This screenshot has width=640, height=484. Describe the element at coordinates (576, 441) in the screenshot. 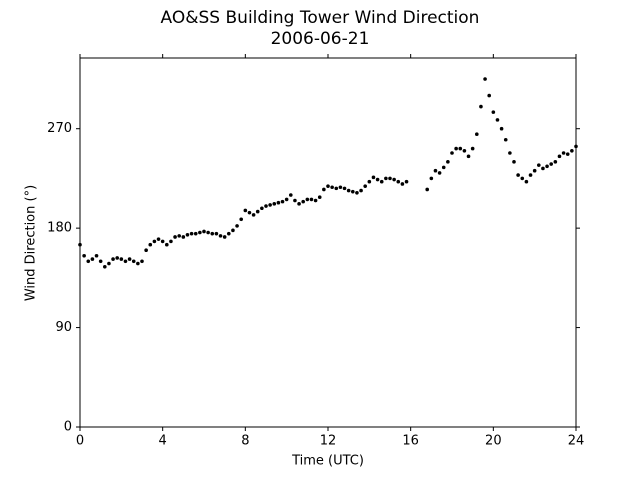

I see `x-tick-label: 24` at that location.